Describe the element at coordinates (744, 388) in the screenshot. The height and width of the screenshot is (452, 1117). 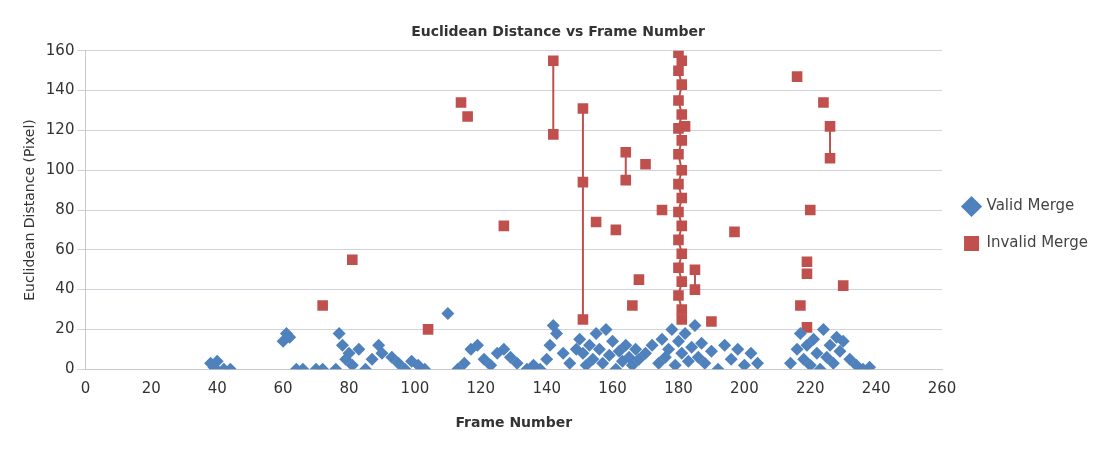
I see `x-tick-label: 200` at that location.